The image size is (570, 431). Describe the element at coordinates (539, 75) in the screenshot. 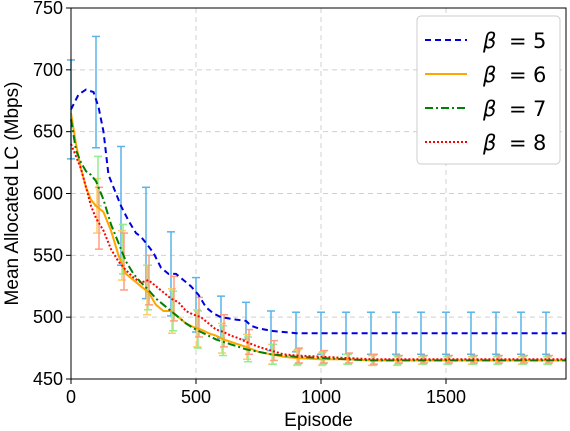

I see `legend-label: 6` at that location.